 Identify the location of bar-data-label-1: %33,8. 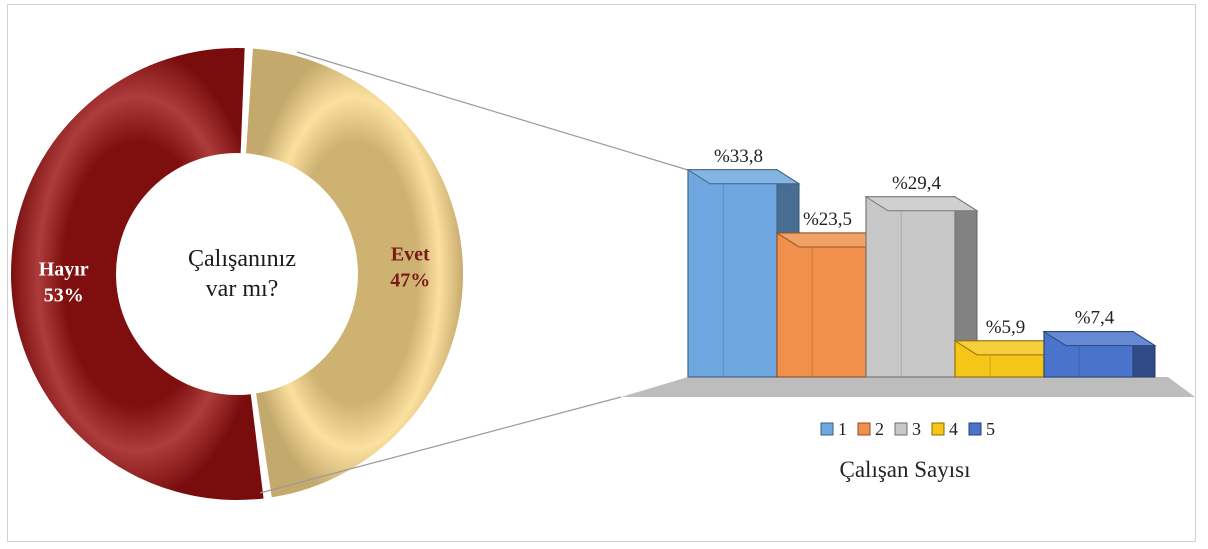
(738, 156).